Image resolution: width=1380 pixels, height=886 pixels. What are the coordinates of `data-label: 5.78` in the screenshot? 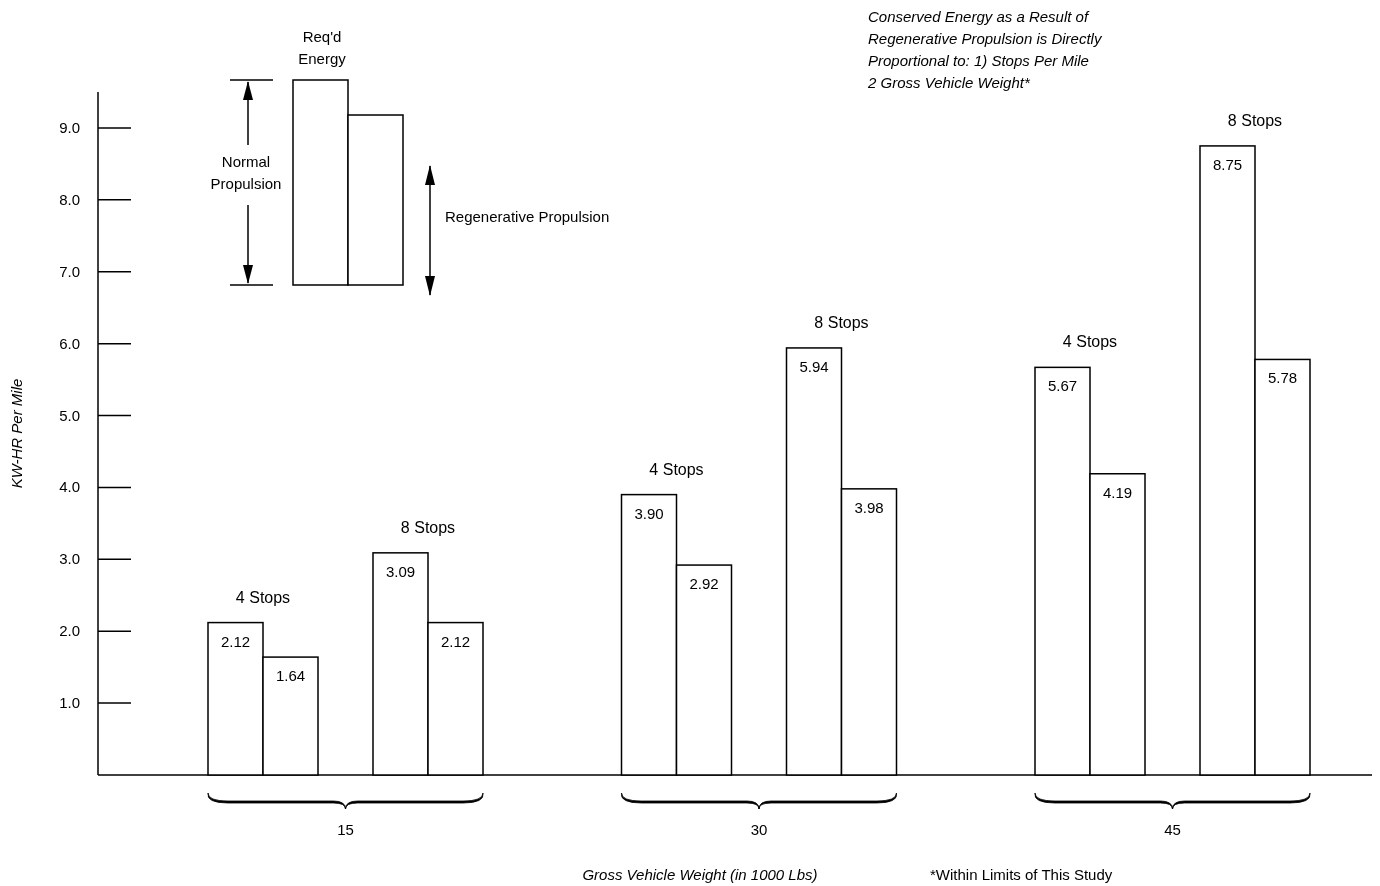 It's located at (1282, 378).